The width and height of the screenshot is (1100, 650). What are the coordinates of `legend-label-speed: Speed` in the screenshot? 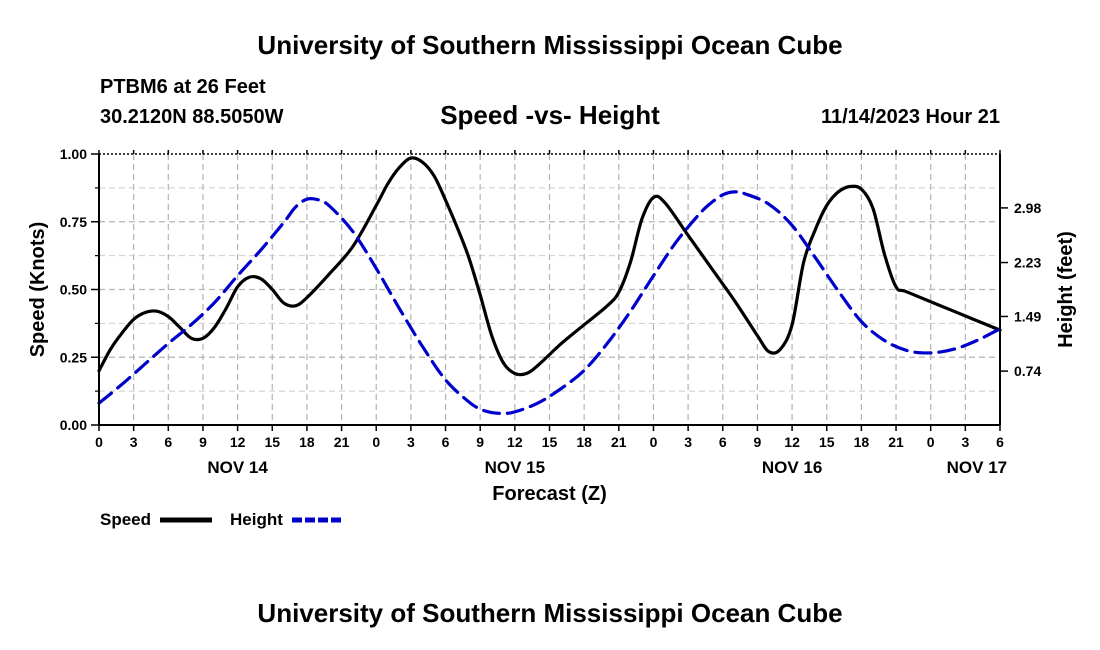 It's located at (125, 519).